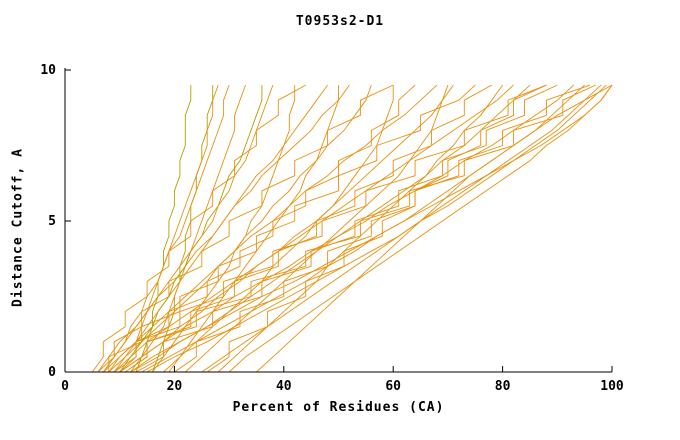 The width and height of the screenshot is (680, 440). Describe the element at coordinates (612, 386) in the screenshot. I see `svg-text: 100` at that location.